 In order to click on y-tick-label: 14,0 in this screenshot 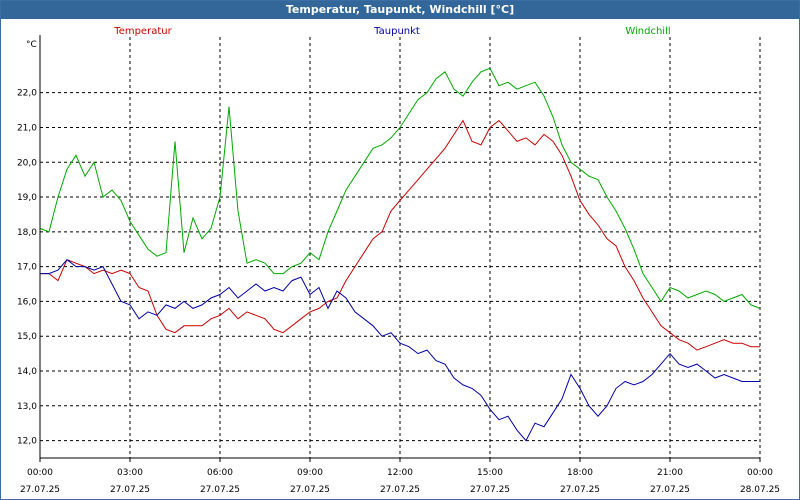, I will do `click(27, 372)`.